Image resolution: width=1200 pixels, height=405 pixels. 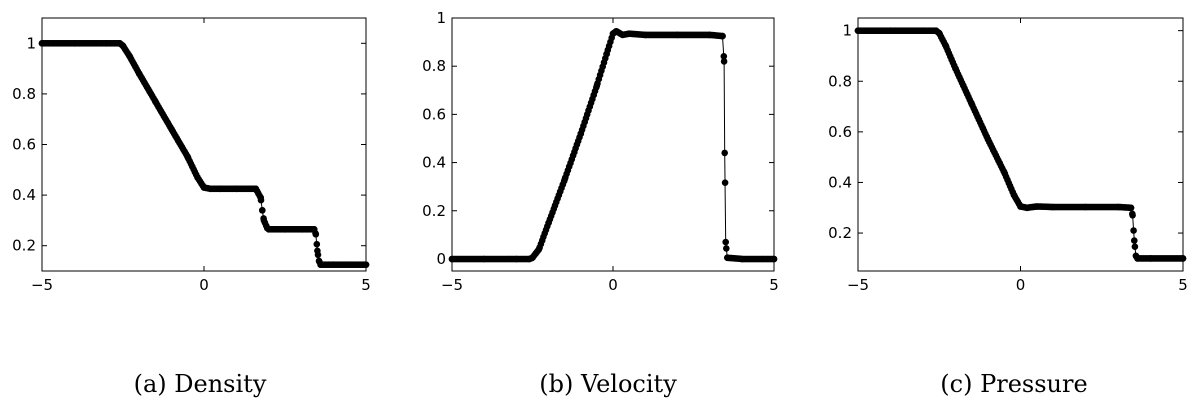 What do you see at coordinates (858, 285) in the screenshot?
I see `pressure-x-tick-label: −5` at bounding box center [858, 285].